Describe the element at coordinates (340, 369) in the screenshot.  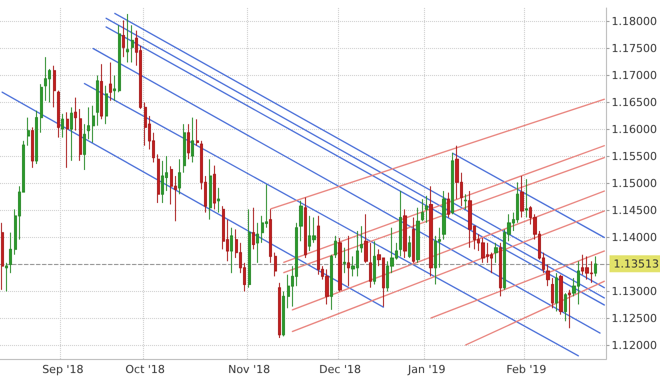
I see `x-tick-label: Dec '18` at that location.